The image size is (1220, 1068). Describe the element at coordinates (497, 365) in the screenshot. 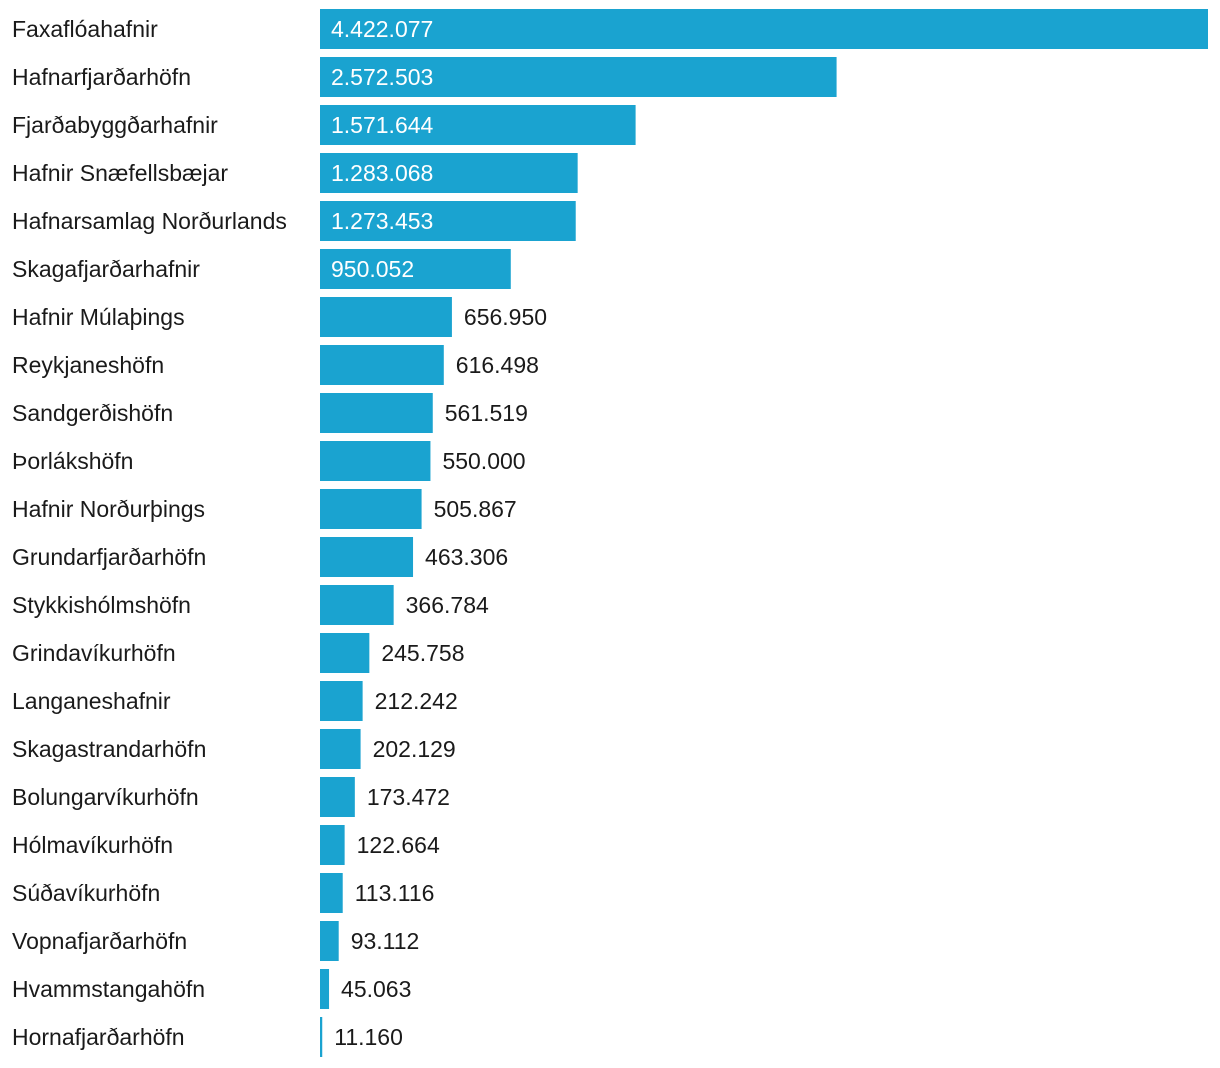

I see `value-label: 616.498` at that location.